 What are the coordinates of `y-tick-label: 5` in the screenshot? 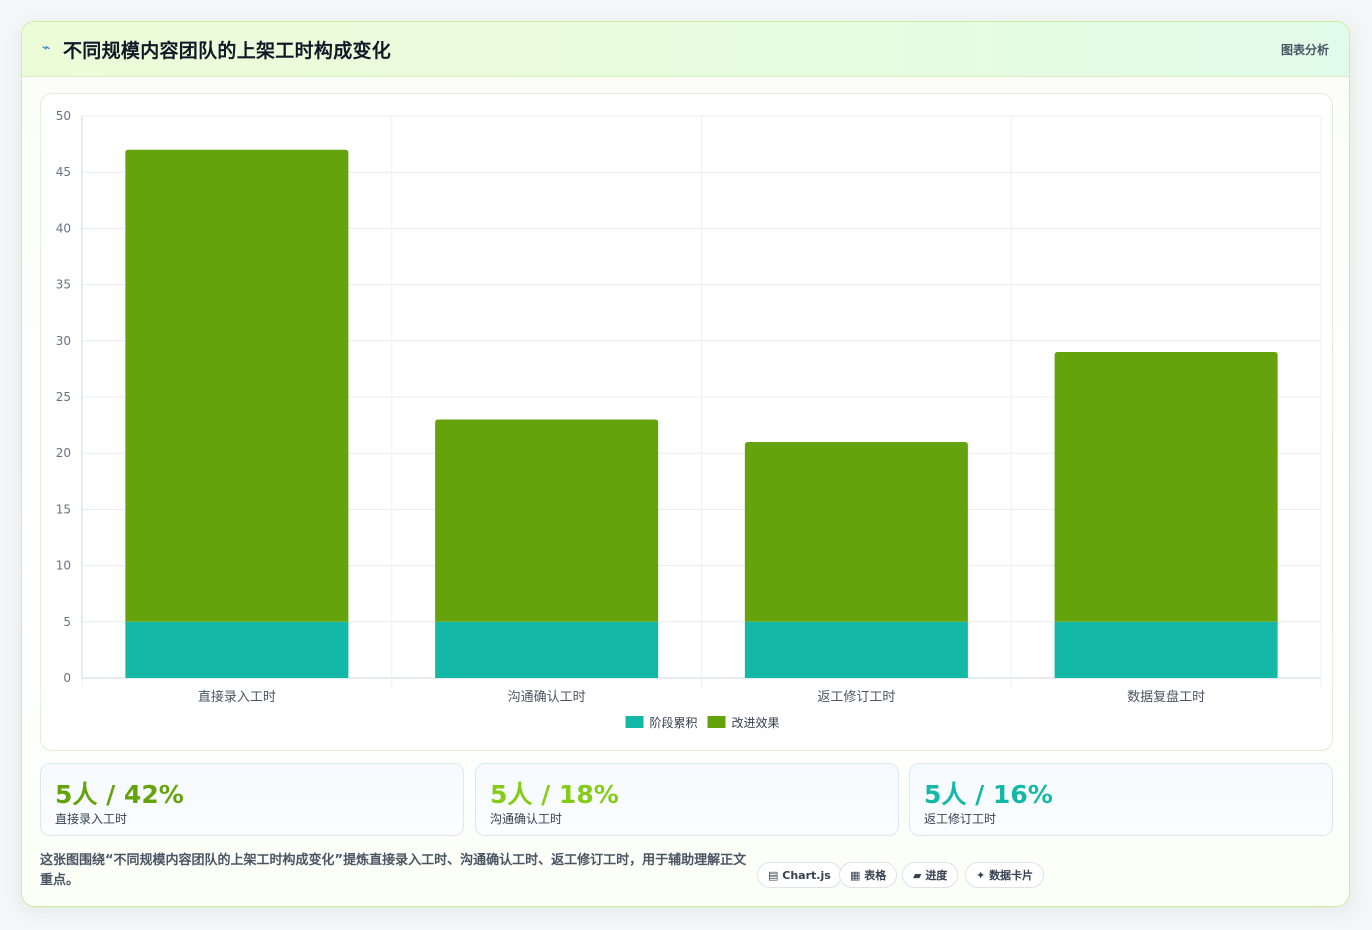 It's located at (67, 622).